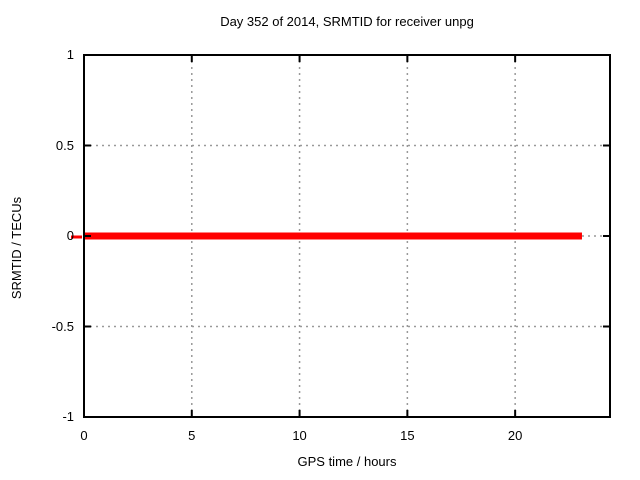 The width and height of the screenshot is (640, 480). I want to click on y-tick-label: 0, so click(70, 235).